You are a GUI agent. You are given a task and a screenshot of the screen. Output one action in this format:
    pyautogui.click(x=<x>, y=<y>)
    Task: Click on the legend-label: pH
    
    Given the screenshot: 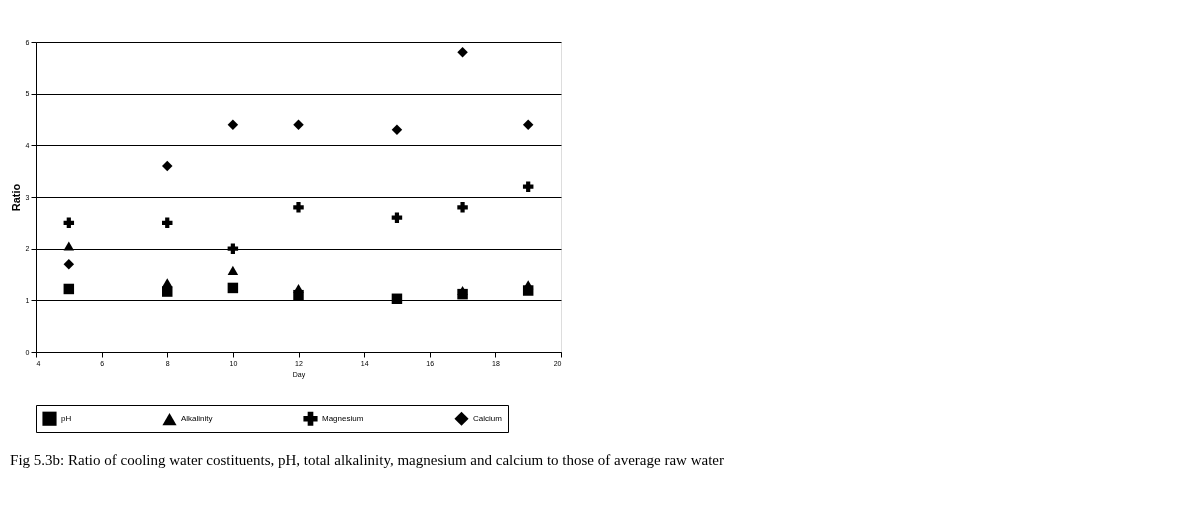 What is the action you would take?
    pyautogui.click(x=66, y=418)
    